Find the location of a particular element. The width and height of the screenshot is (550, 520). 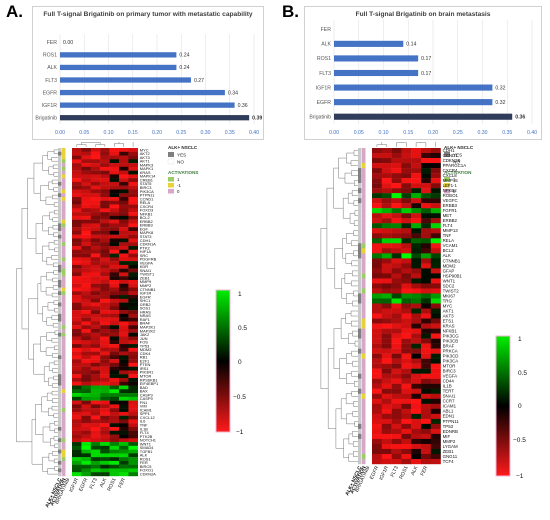

panel-a-row-label: IRS1 is located at coordinates (144, 368).